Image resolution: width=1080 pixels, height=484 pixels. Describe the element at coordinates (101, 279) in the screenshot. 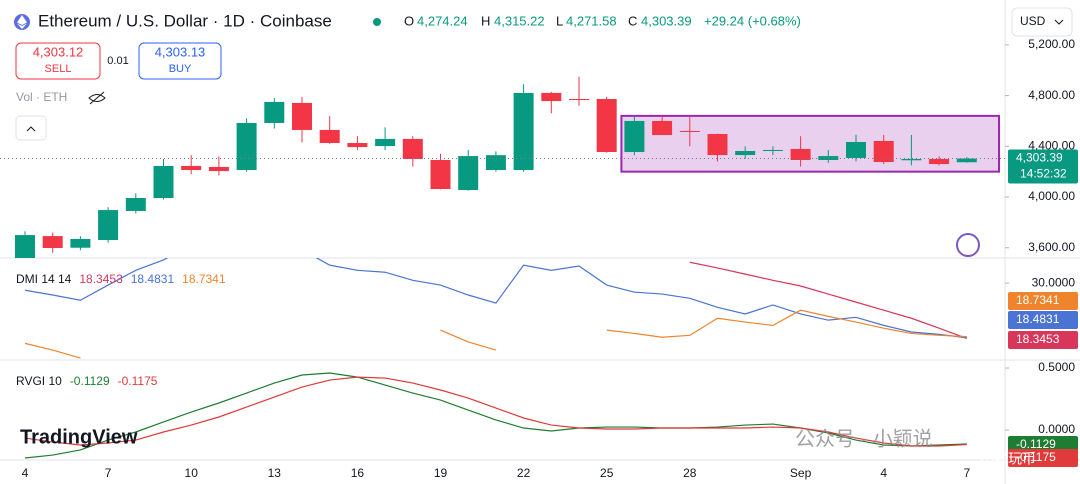

I see `legend-value: 18.3453` at that location.